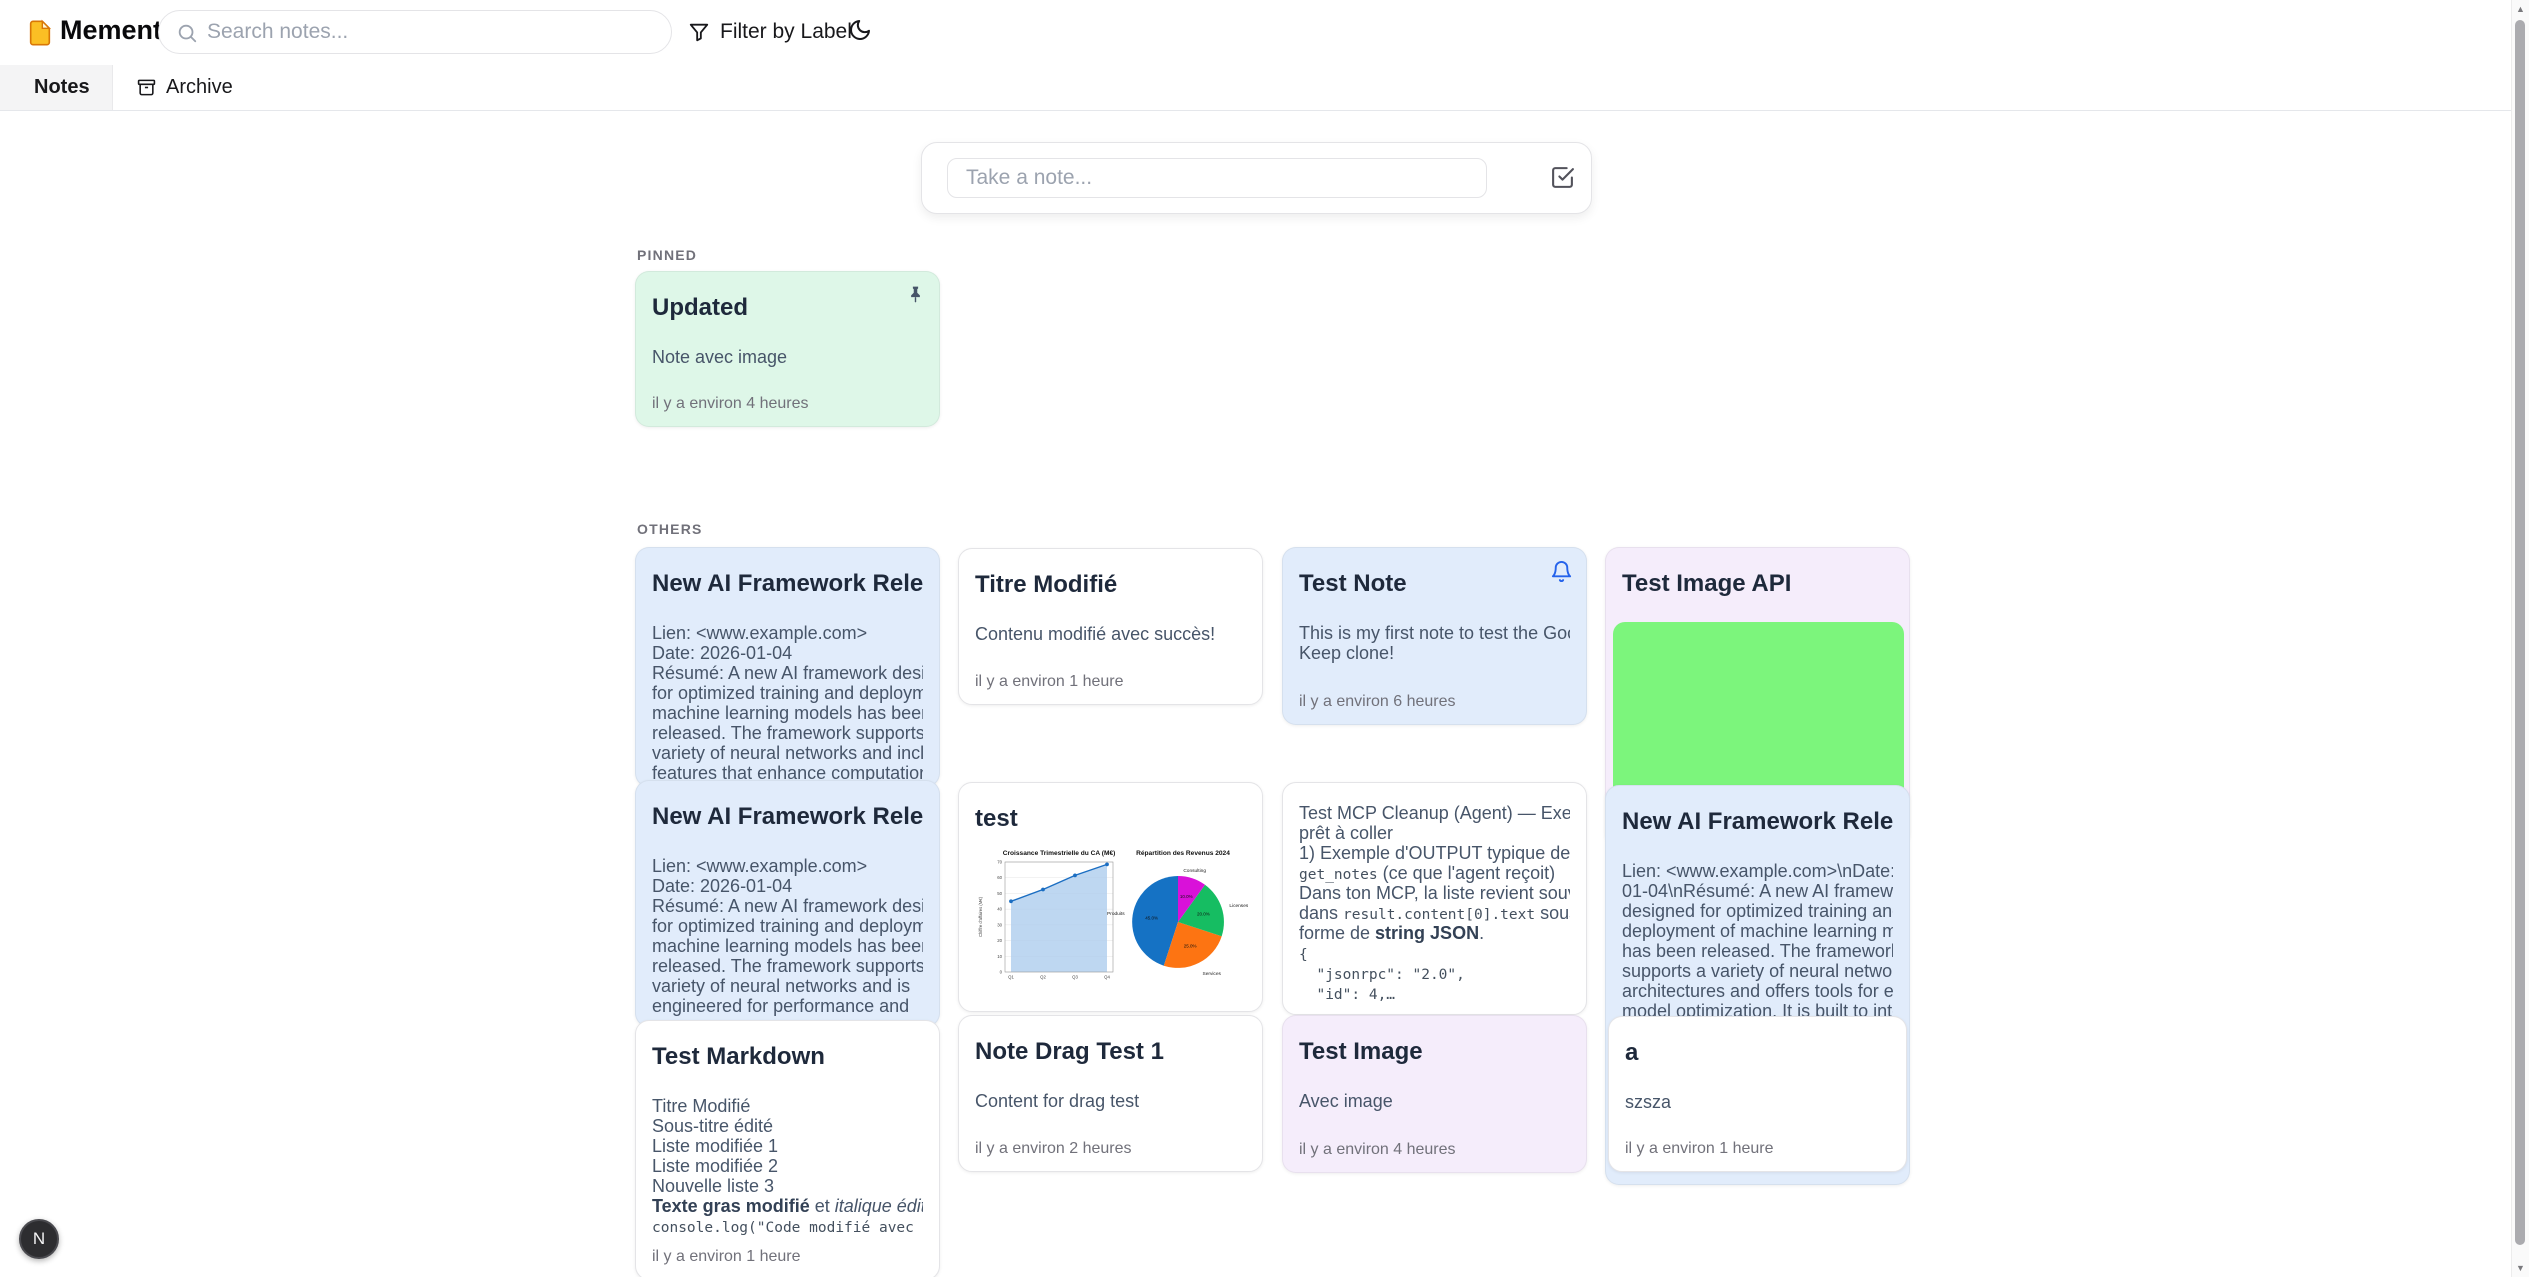 The image size is (2529, 1277). I want to click on search-box, so click(415, 32).